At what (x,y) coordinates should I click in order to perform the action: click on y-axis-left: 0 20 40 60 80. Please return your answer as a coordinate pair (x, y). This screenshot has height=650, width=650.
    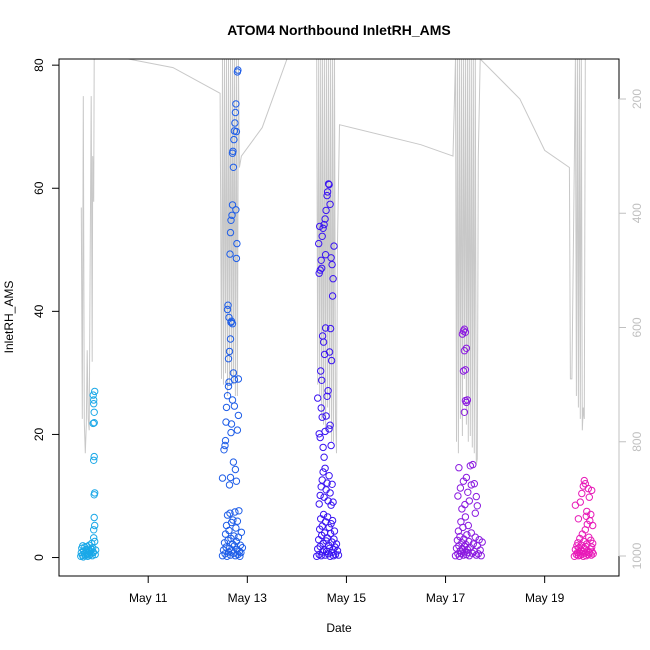
    Looking at the image, I should click on (45, 309).